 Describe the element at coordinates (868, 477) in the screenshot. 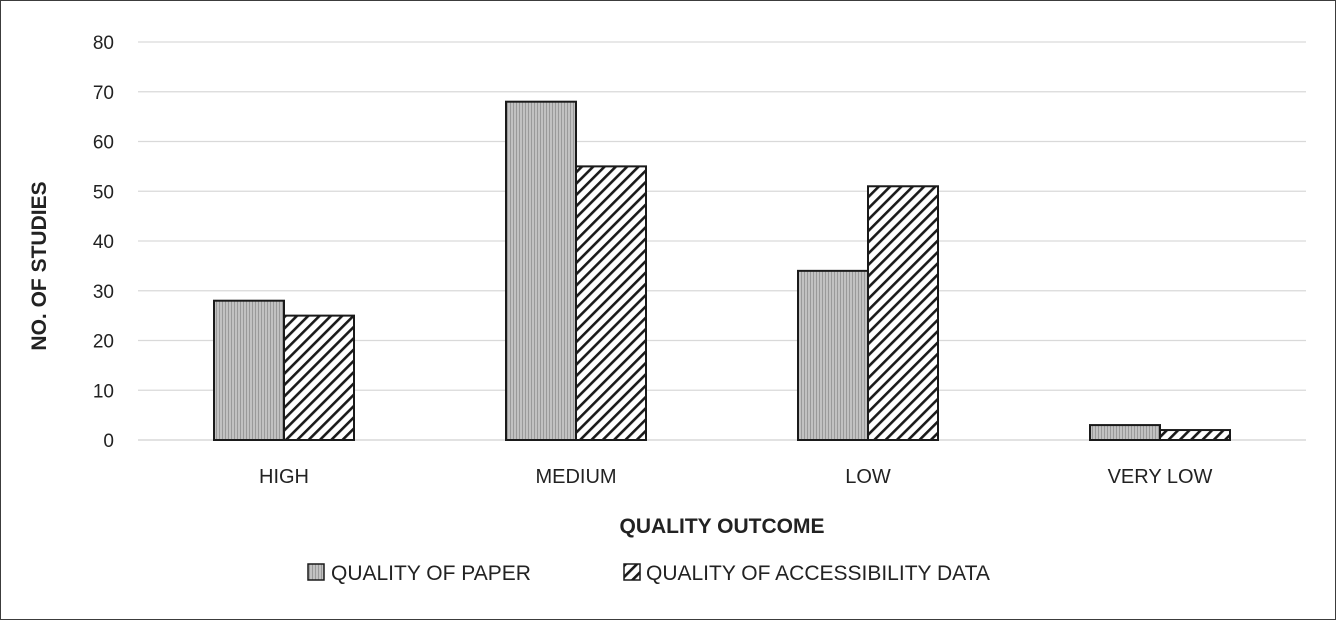

I see `x-category-label: LOW` at that location.